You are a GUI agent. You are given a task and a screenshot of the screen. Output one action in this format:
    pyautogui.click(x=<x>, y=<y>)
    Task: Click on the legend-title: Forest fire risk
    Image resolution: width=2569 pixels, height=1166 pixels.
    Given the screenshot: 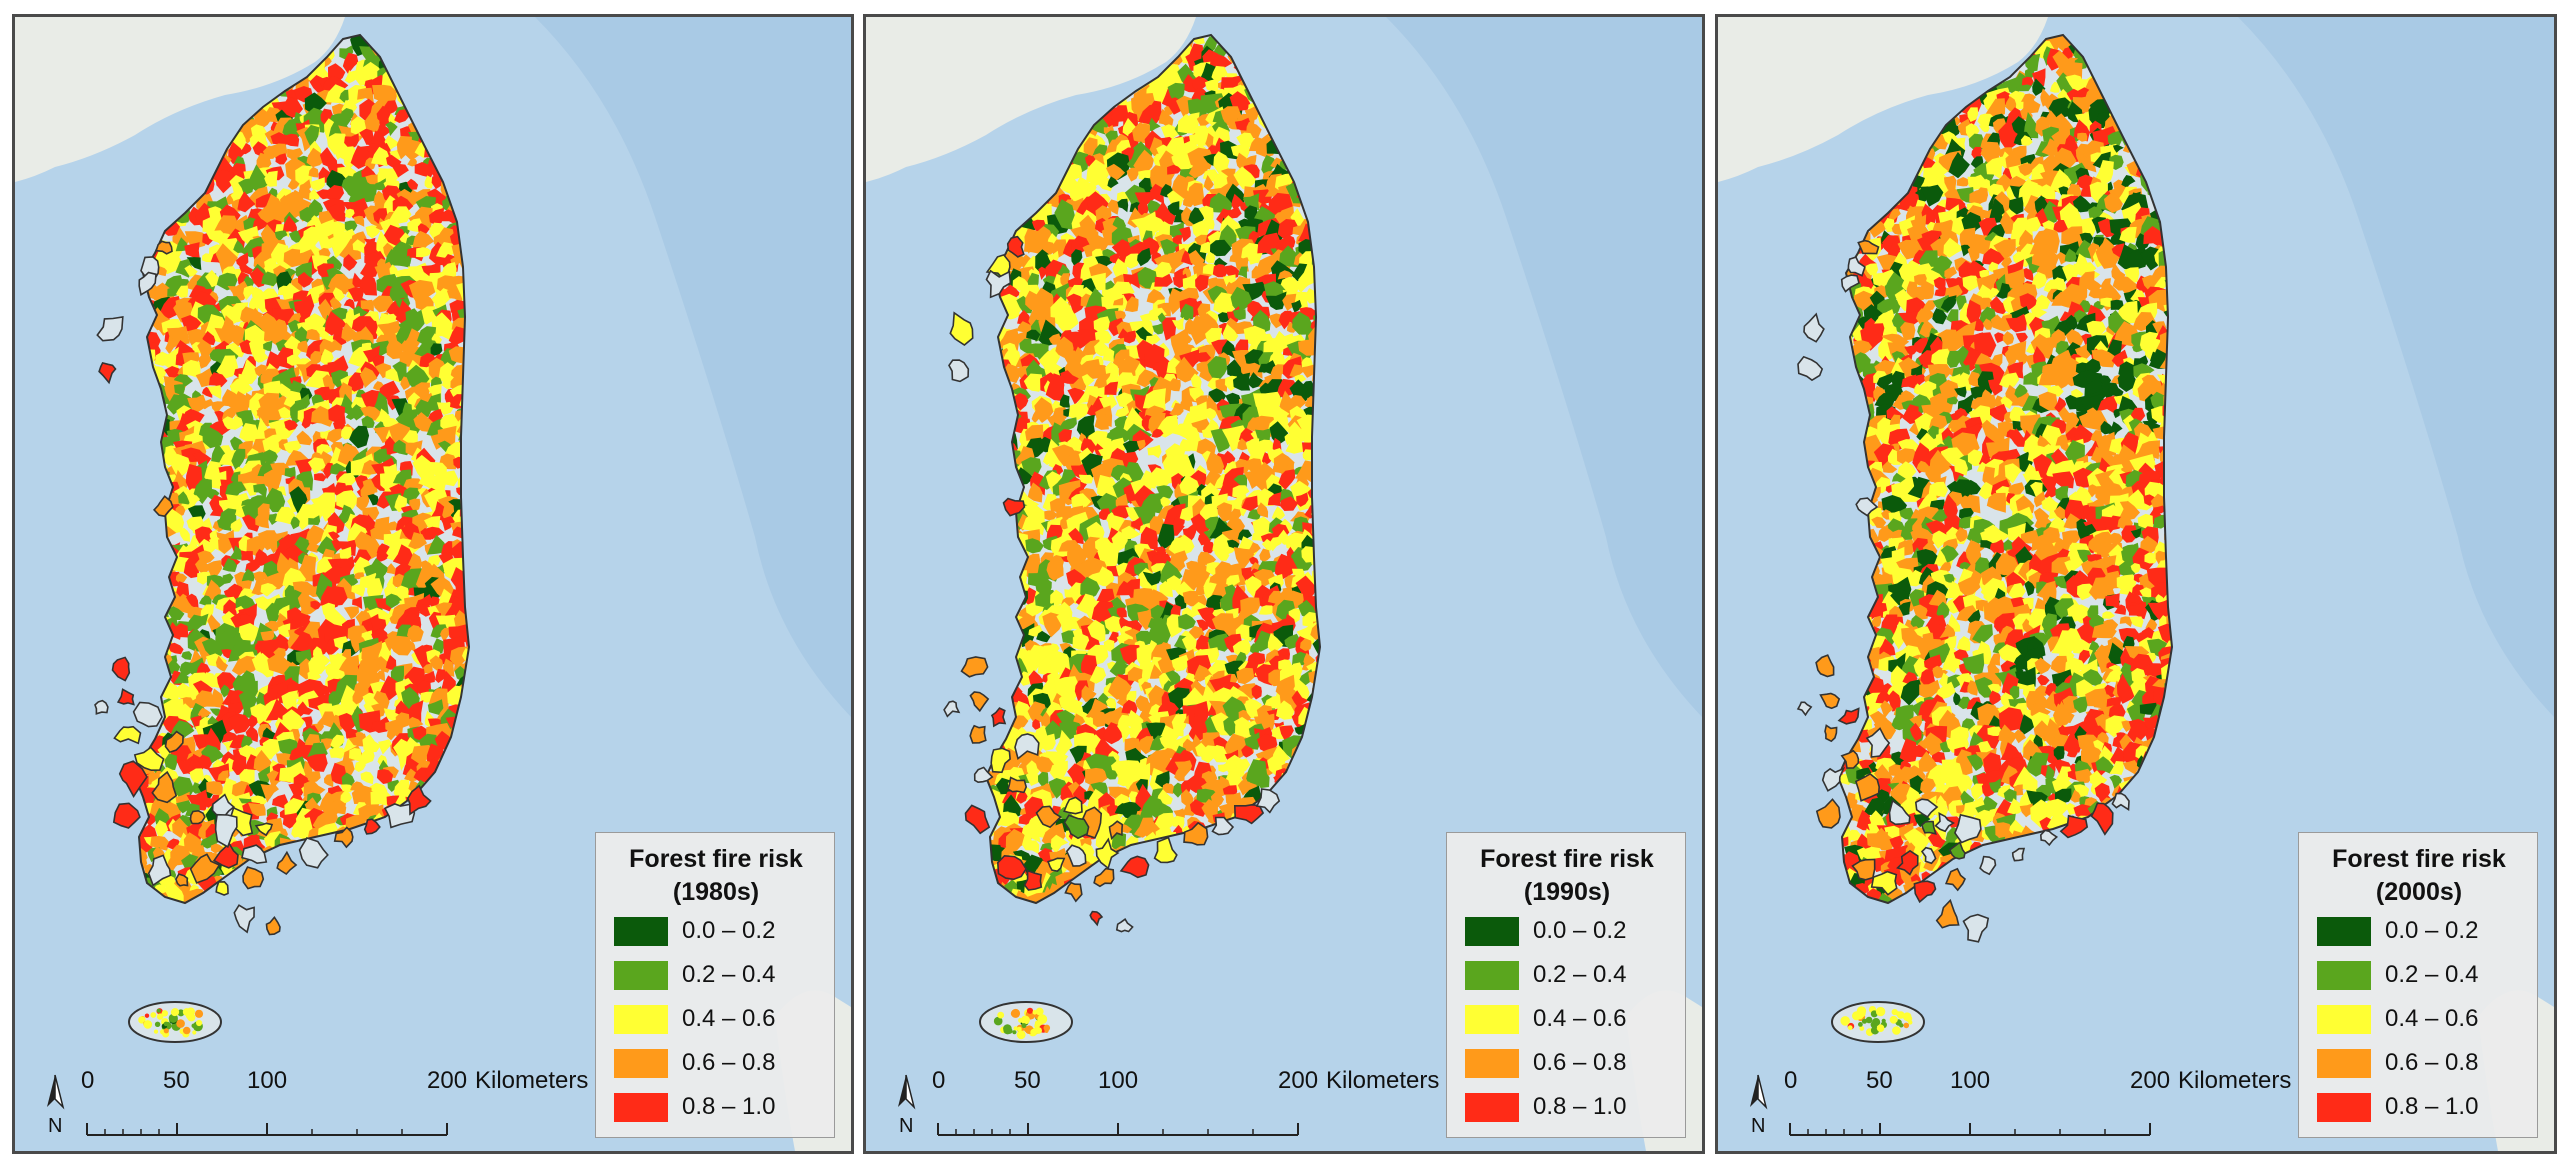 What is the action you would take?
    pyautogui.click(x=716, y=859)
    